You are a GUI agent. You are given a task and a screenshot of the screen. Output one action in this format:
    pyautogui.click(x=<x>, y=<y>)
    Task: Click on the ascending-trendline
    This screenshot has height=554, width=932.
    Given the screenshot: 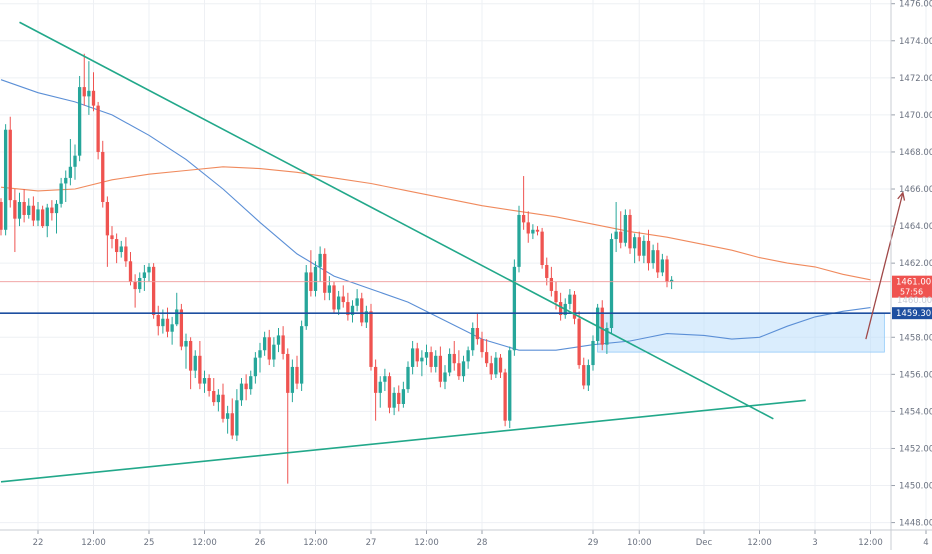 What is the action you would take?
    pyautogui.click(x=403, y=441)
    